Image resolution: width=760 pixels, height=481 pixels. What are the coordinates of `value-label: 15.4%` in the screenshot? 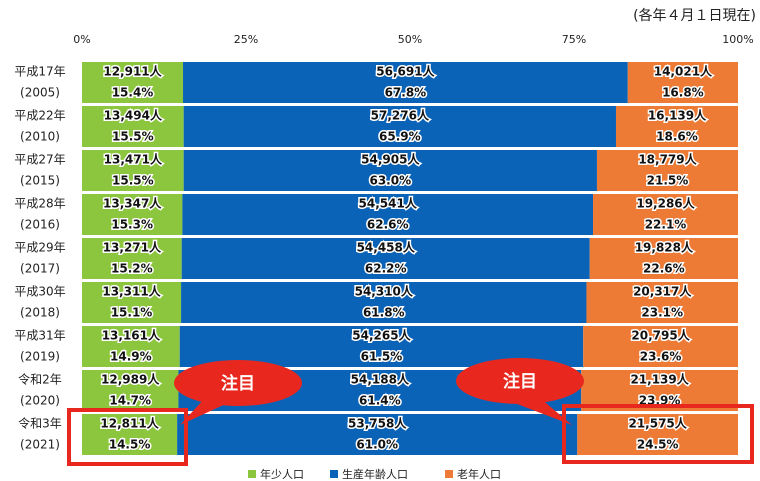 It's located at (133, 93).